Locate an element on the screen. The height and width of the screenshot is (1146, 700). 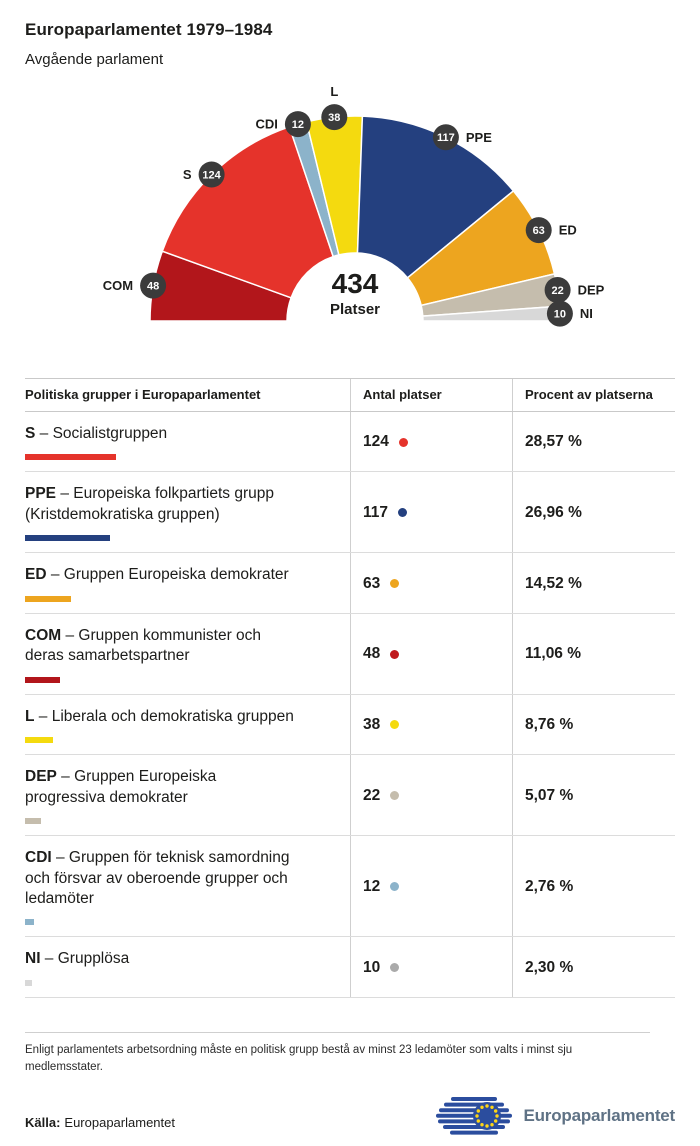
ep-logo-icon is located at coordinates (474, 1116).